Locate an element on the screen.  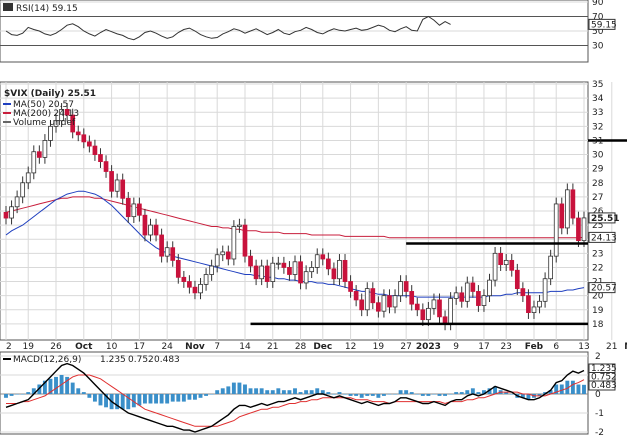
price-legend-name: Volume undef is located at coordinates (44, 123).